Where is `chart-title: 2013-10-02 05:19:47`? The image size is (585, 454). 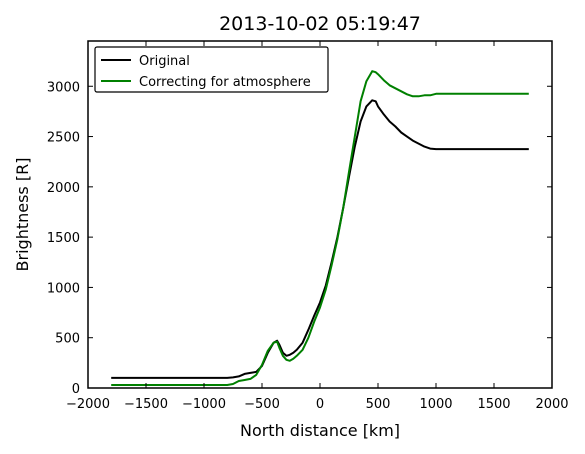 chart-title: 2013-10-02 05:19:47 is located at coordinates (320, 24).